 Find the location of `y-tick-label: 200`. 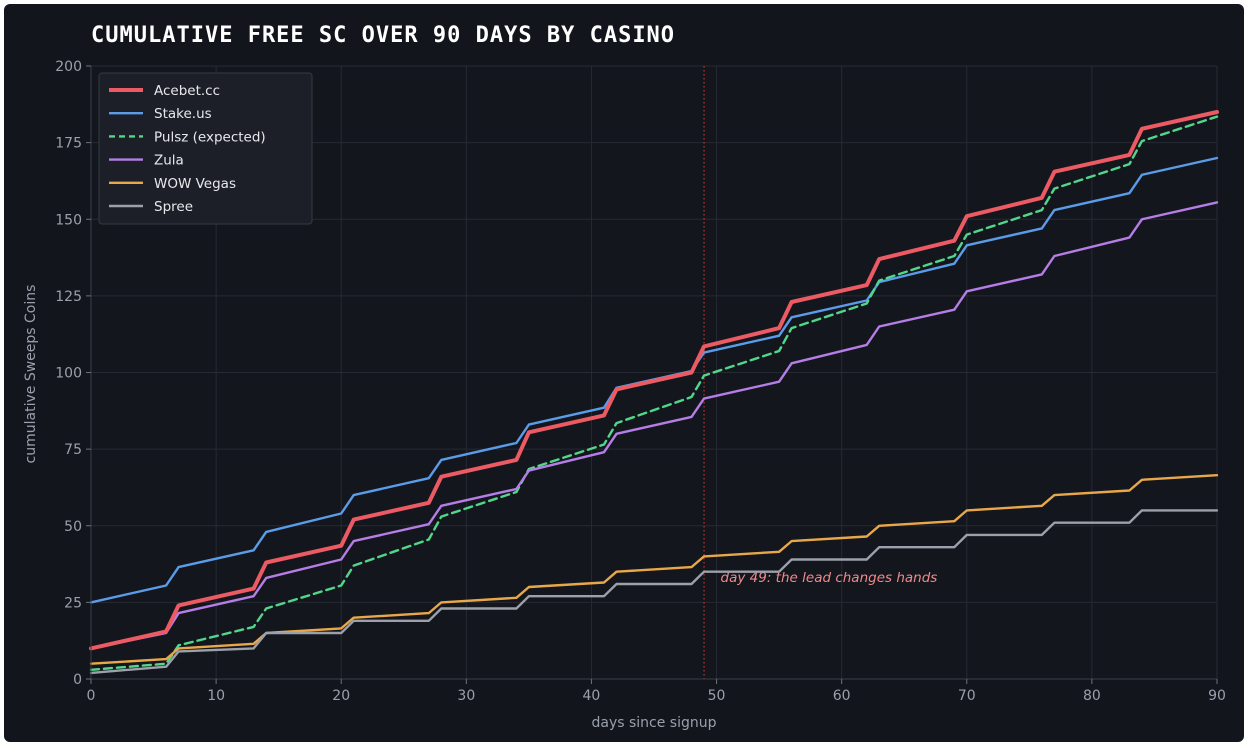

y-tick-label: 200 is located at coordinates (68, 67).